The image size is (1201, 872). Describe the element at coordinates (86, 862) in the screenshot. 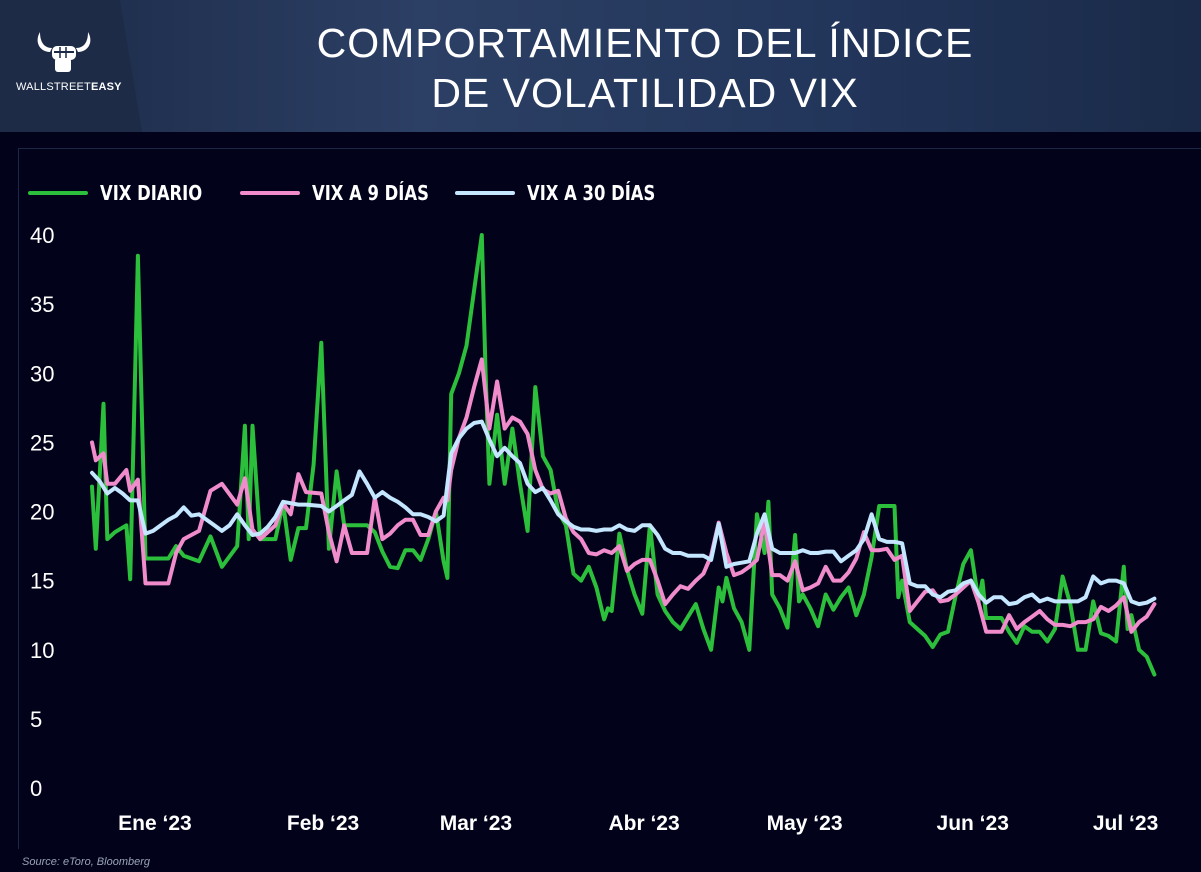

I see `source-note: Source: eToro, Bloomberg` at that location.